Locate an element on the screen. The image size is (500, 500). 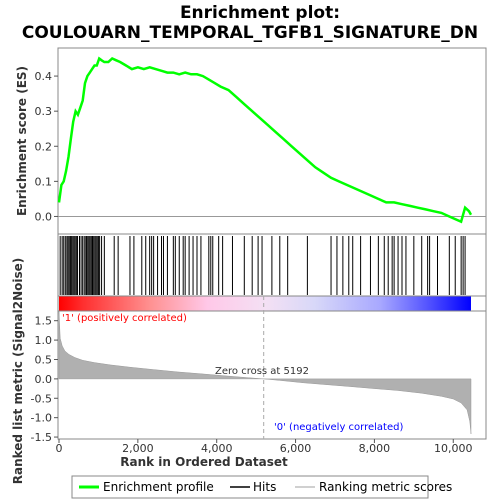
metric-y-tick-label: 0.0 is located at coordinates (44, 379).